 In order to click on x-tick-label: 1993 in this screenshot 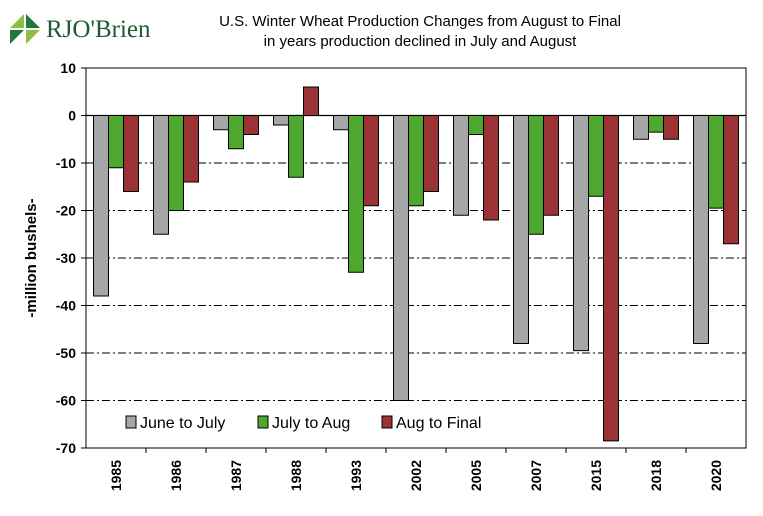, I will do `click(356, 475)`.